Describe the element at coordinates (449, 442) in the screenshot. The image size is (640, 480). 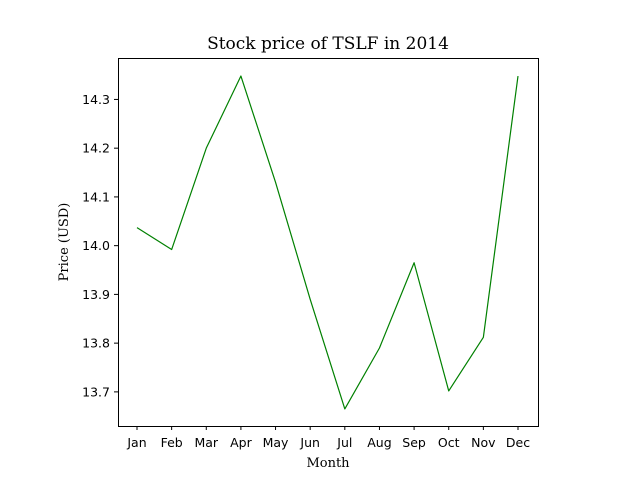
I see `x-tick-label: Oct` at that location.